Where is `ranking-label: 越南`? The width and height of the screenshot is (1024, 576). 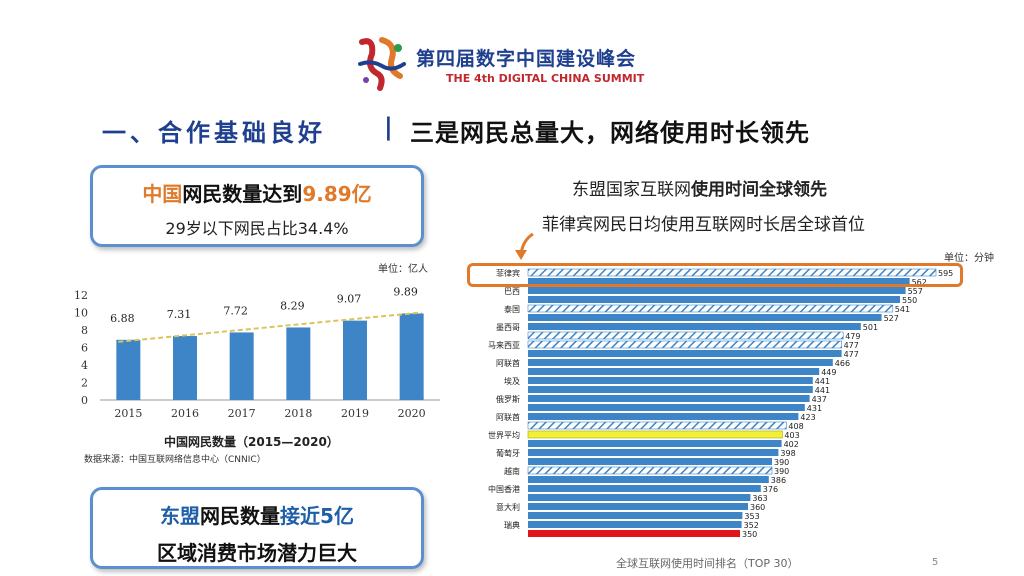
ranking-label: 越南 is located at coordinates (512, 471).